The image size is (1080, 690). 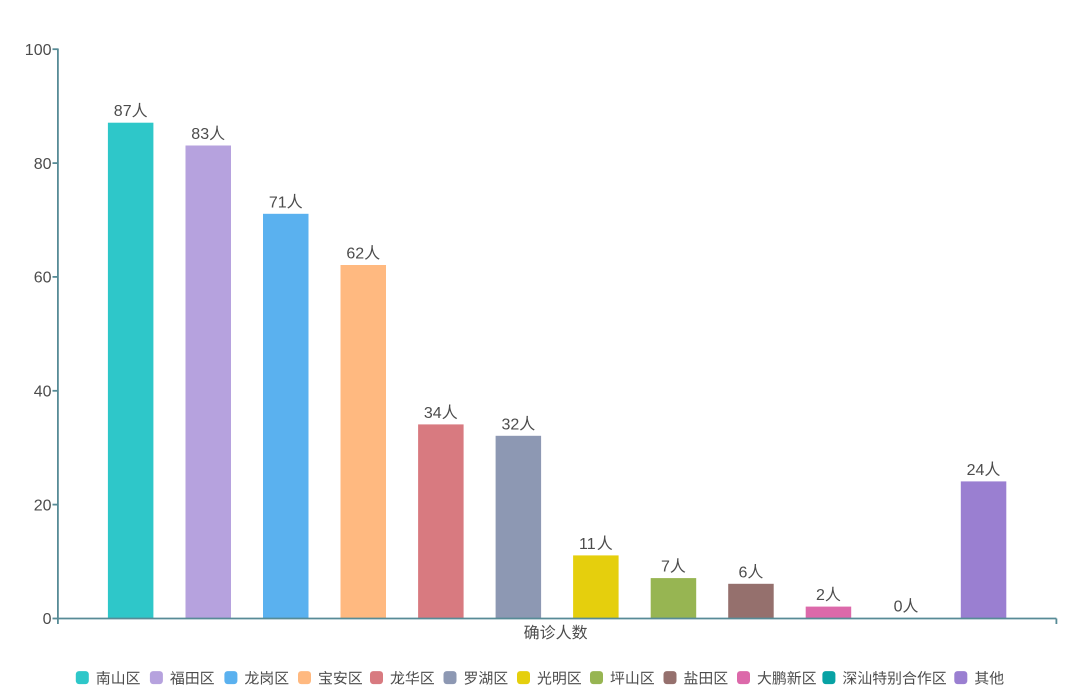 What do you see at coordinates (820, 595) in the screenshot?
I see `svg-text: 2` at bounding box center [820, 595].